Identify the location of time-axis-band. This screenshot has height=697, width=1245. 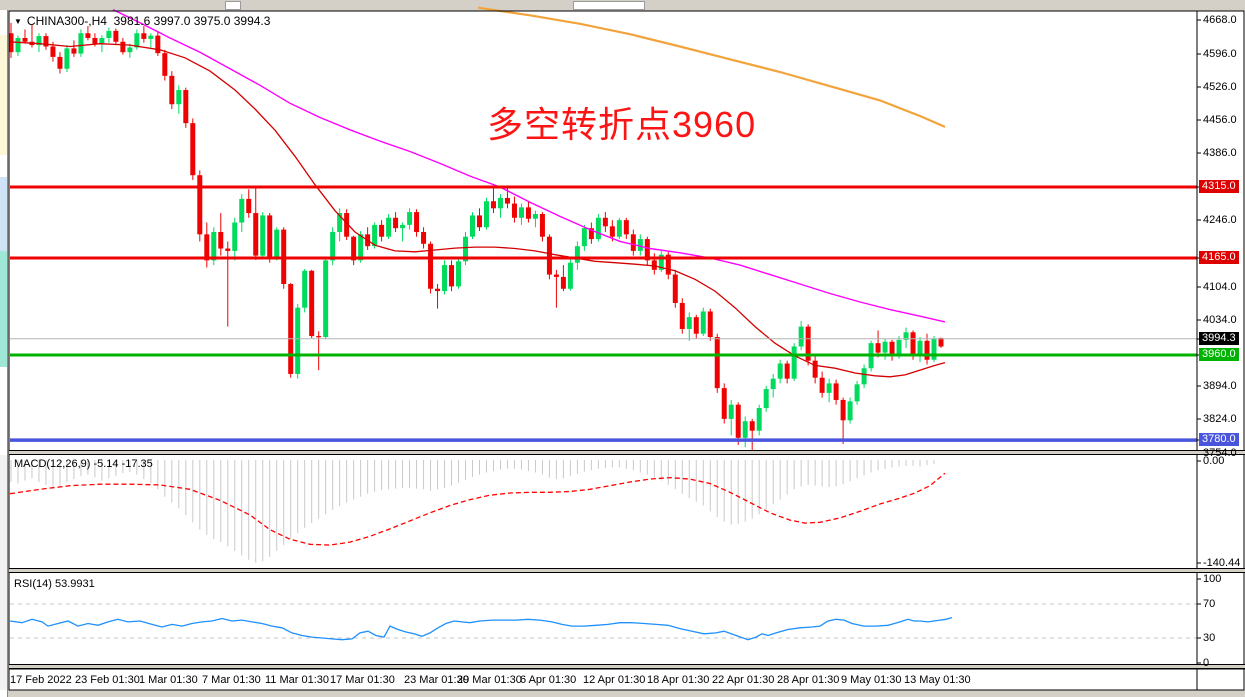
(627, 679).